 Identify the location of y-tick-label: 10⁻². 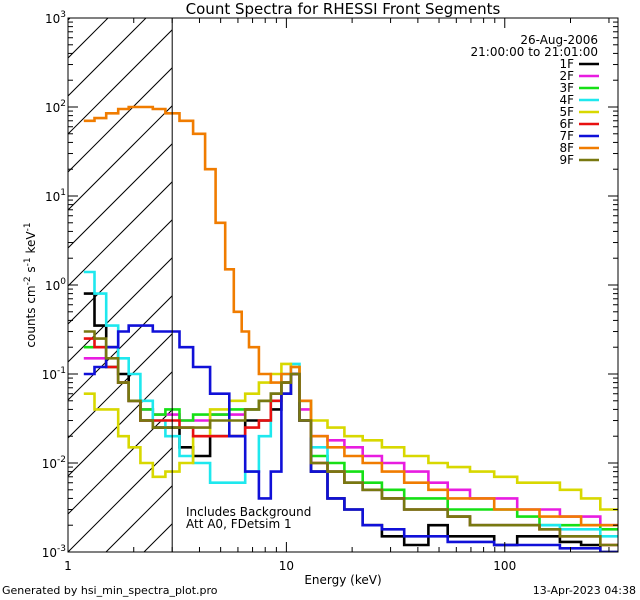
(54, 463).